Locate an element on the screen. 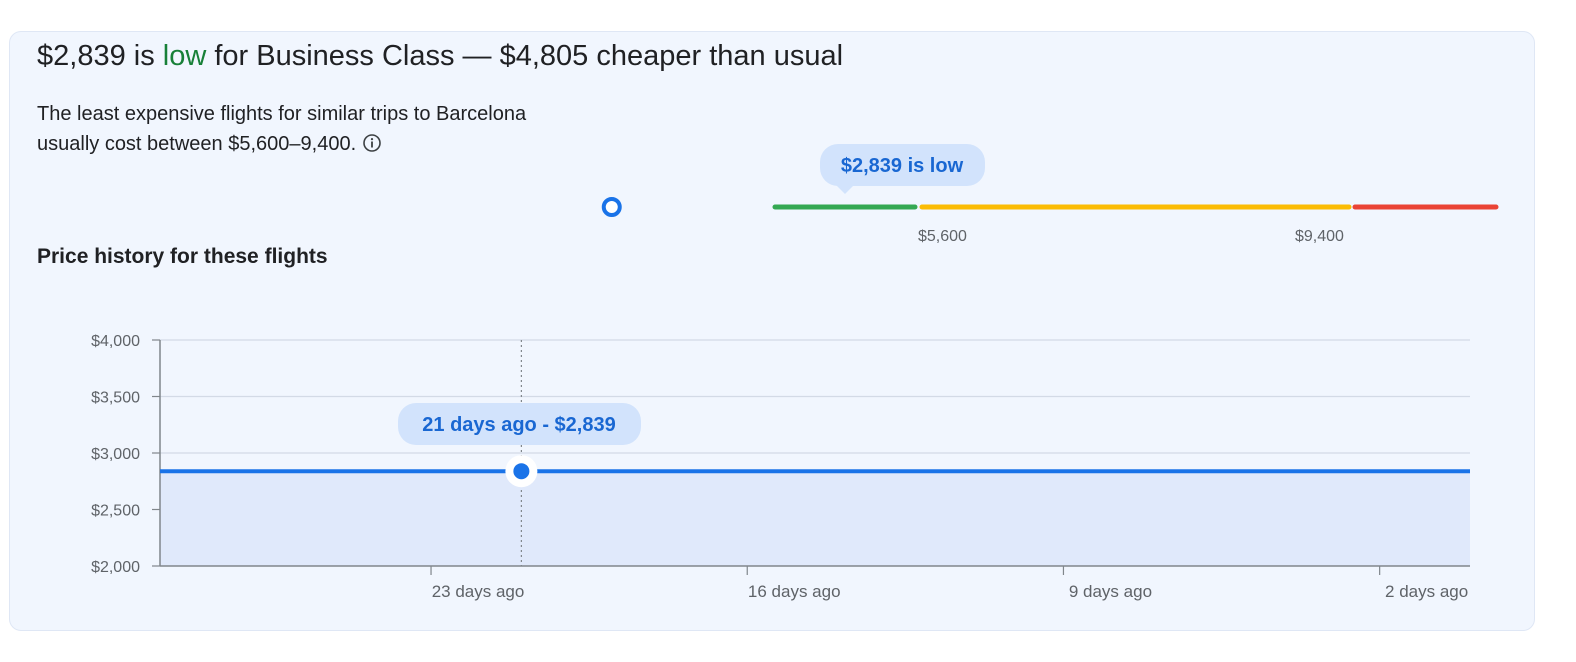  y-tick-label: $3,000 is located at coordinates (115, 454).